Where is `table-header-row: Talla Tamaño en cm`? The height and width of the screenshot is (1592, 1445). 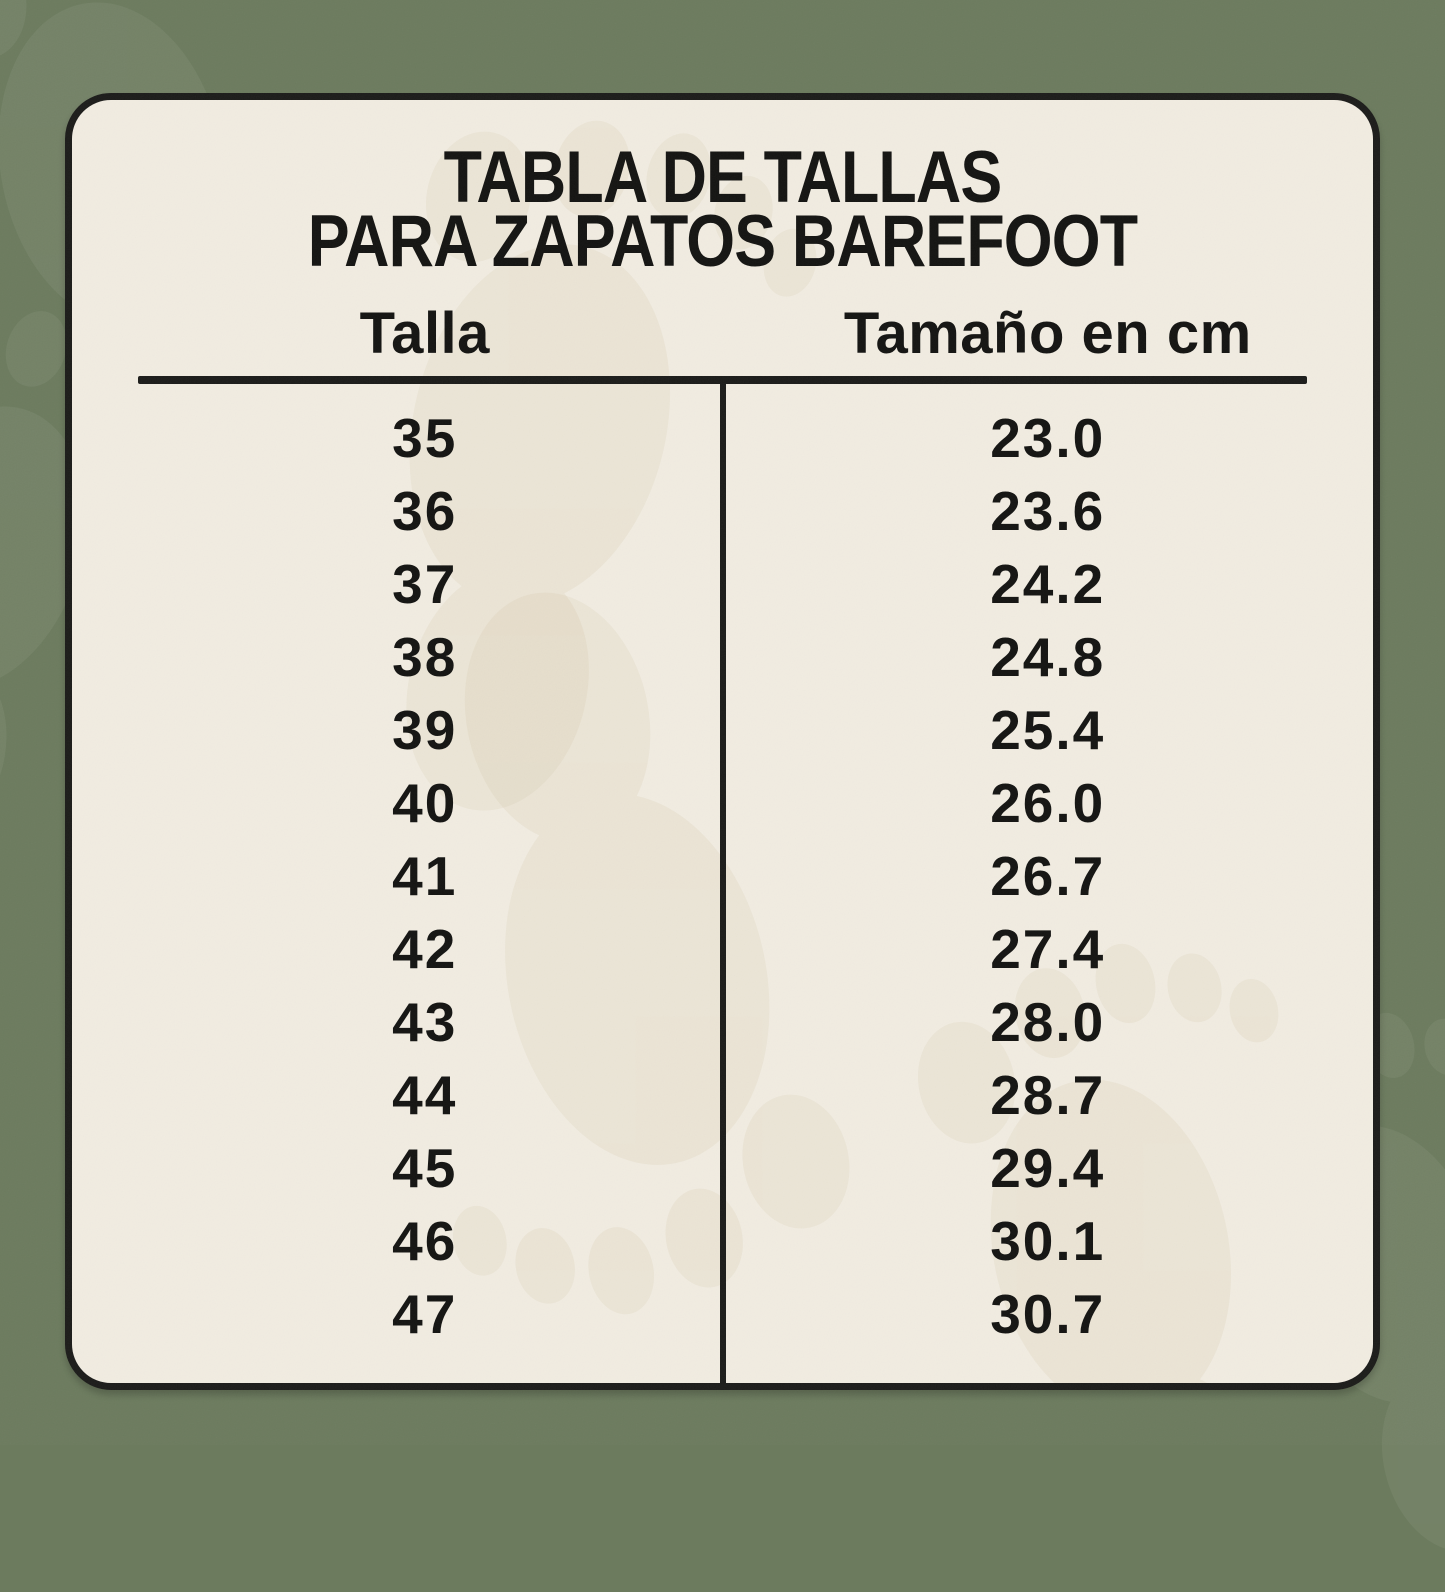 table-header-row: Talla Tamaño en cm is located at coordinates (722, 333).